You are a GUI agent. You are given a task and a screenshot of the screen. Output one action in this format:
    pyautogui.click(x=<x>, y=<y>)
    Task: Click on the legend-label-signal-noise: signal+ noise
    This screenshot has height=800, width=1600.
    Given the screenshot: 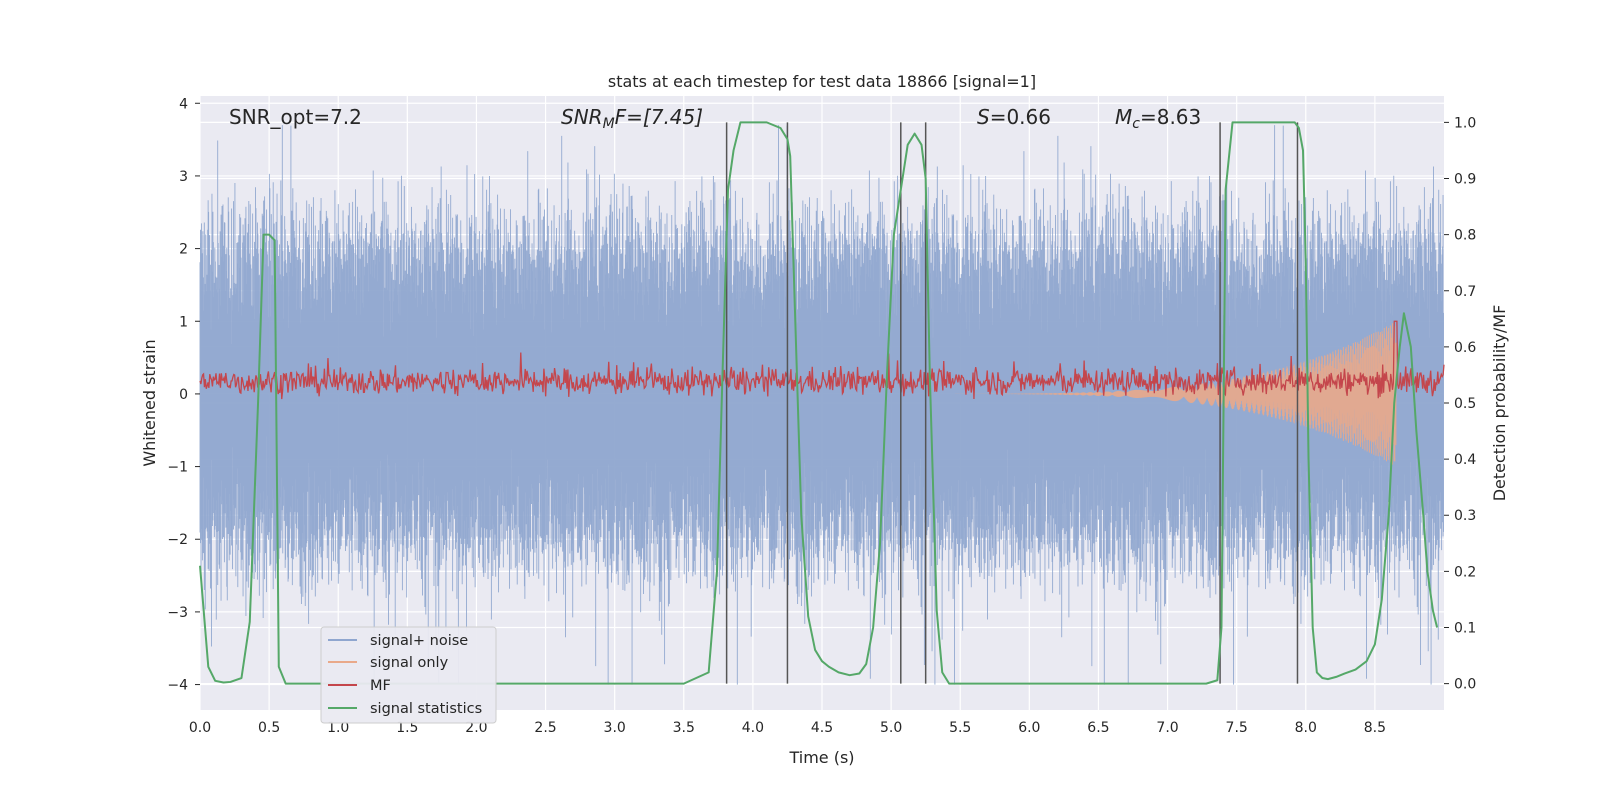 What is the action you would take?
    pyautogui.click(x=419, y=641)
    